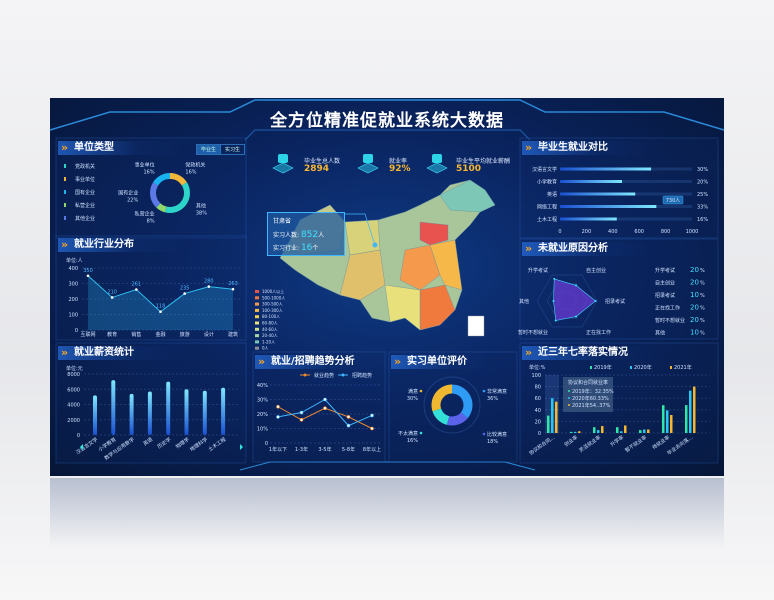 The height and width of the screenshot is (600, 774). I want to click on x-tick: 1年以下, so click(278, 449).